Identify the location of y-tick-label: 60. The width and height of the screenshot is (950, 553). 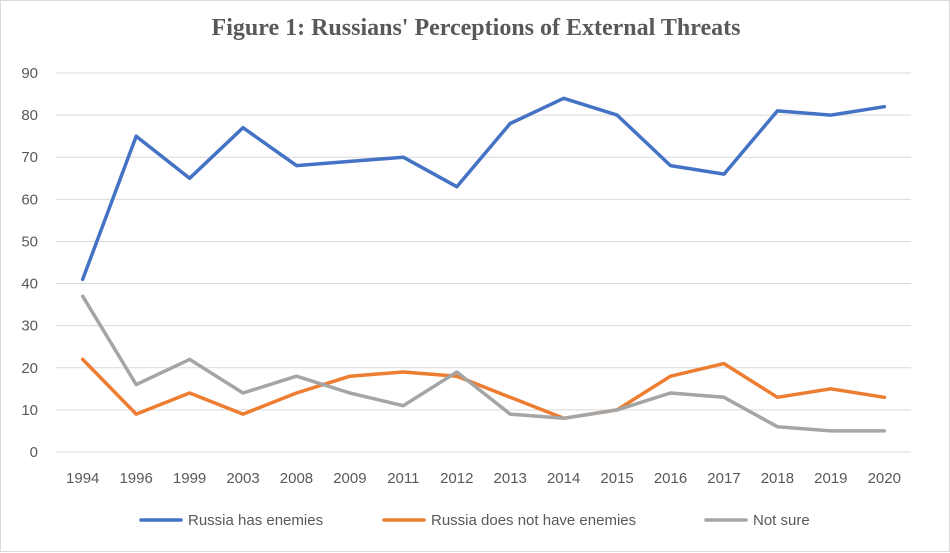
(29, 199).